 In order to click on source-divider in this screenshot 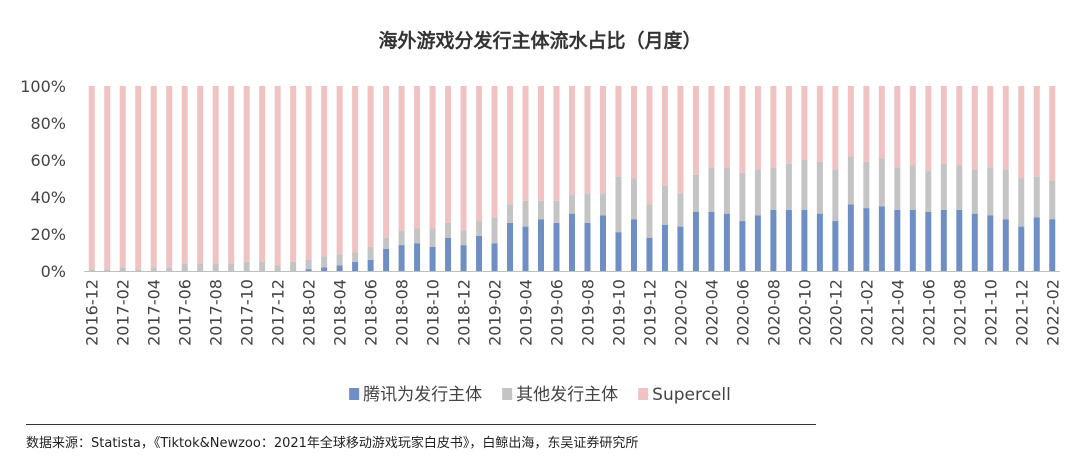, I will do `click(421, 424)`.